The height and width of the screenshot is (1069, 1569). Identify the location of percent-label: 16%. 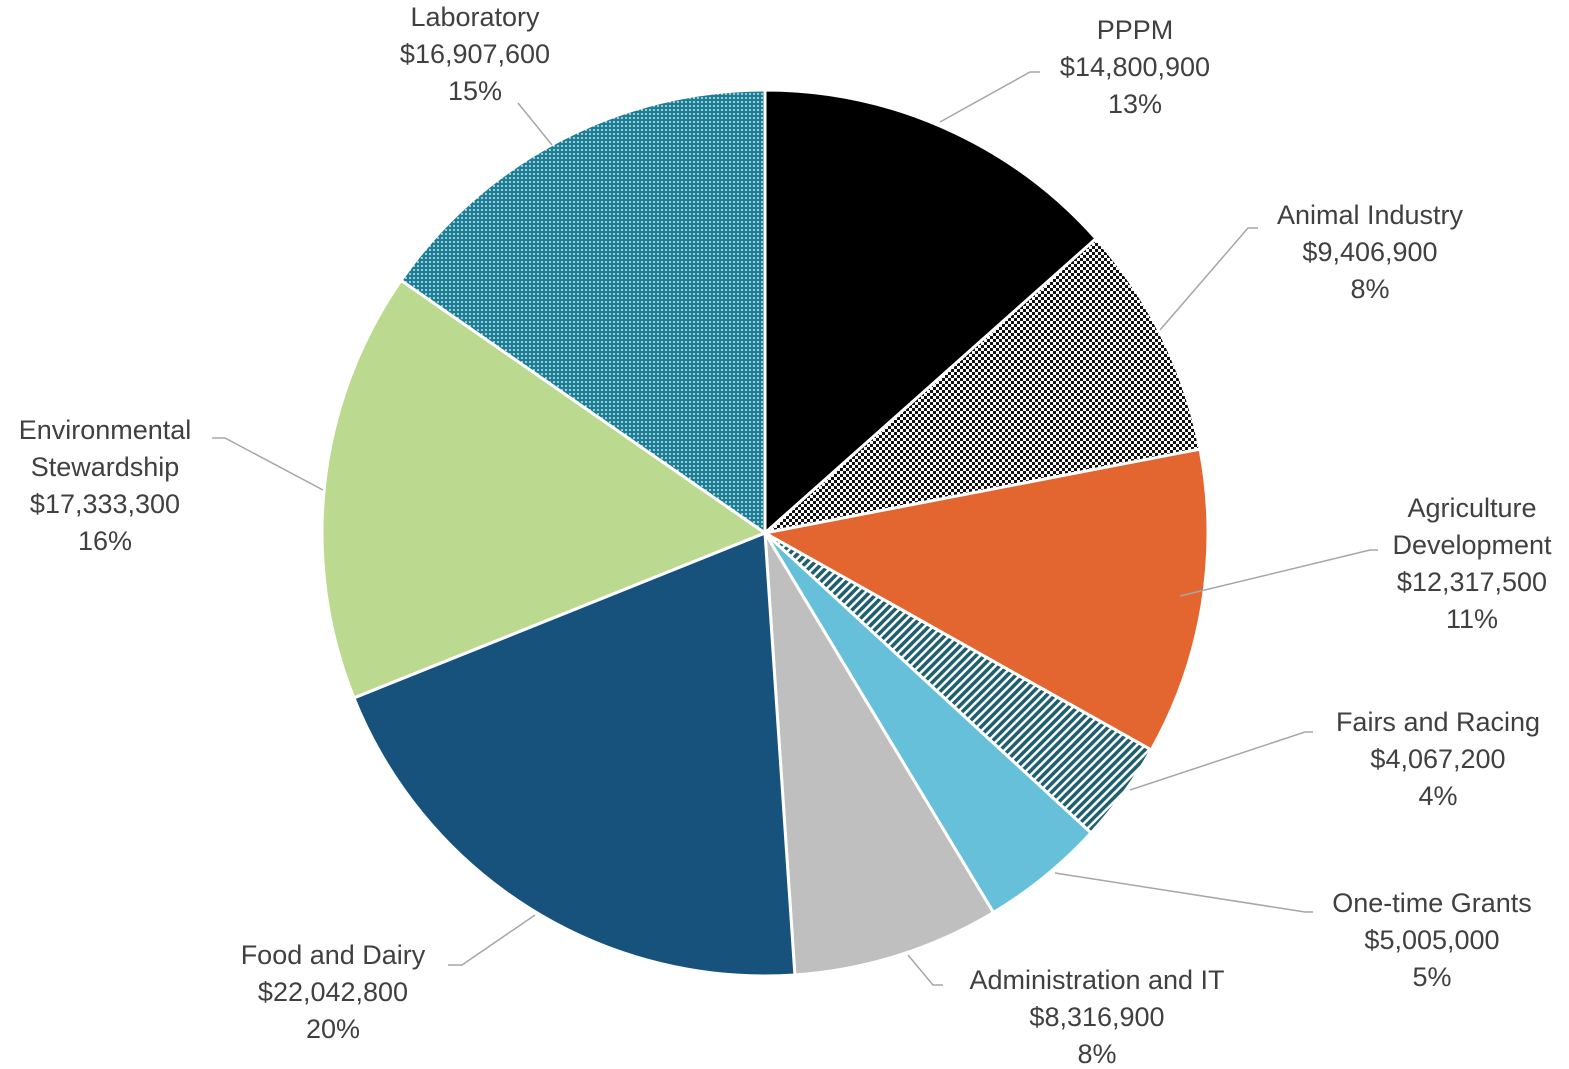
(105, 541).